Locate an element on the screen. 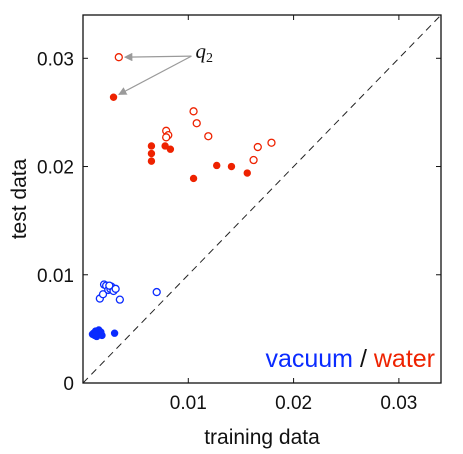 The width and height of the screenshot is (463, 454). legend: vacuum / water is located at coordinates (350, 359).